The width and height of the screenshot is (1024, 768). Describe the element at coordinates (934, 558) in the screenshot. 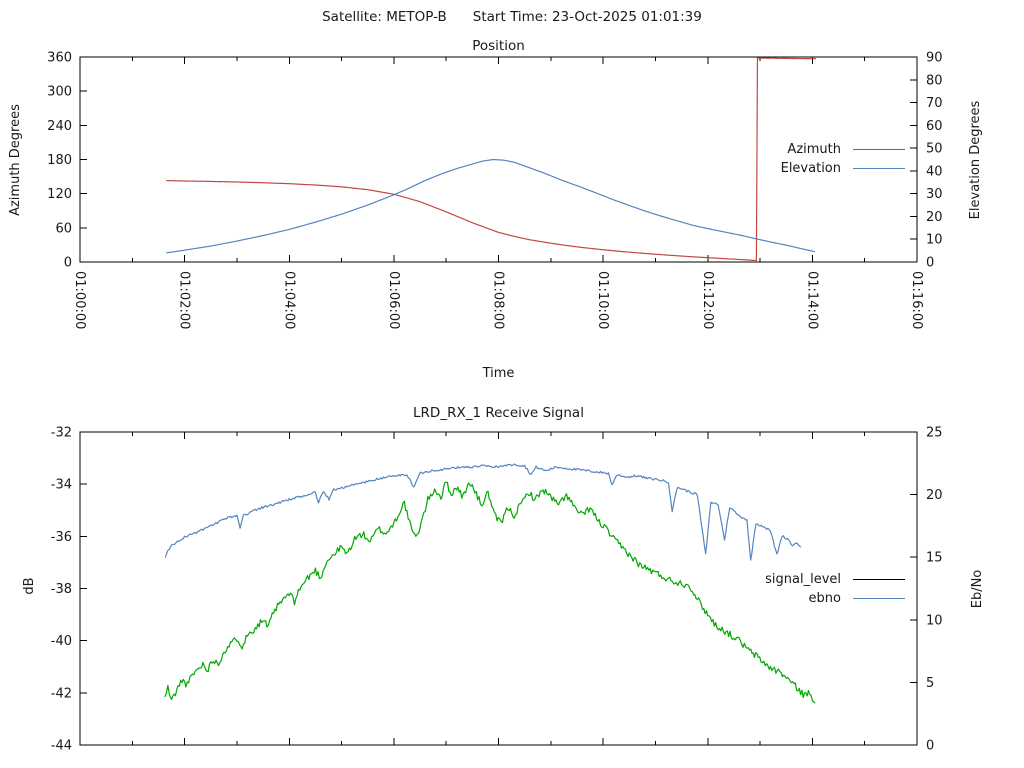

I see `y-right-tick-label: 15` at that location.